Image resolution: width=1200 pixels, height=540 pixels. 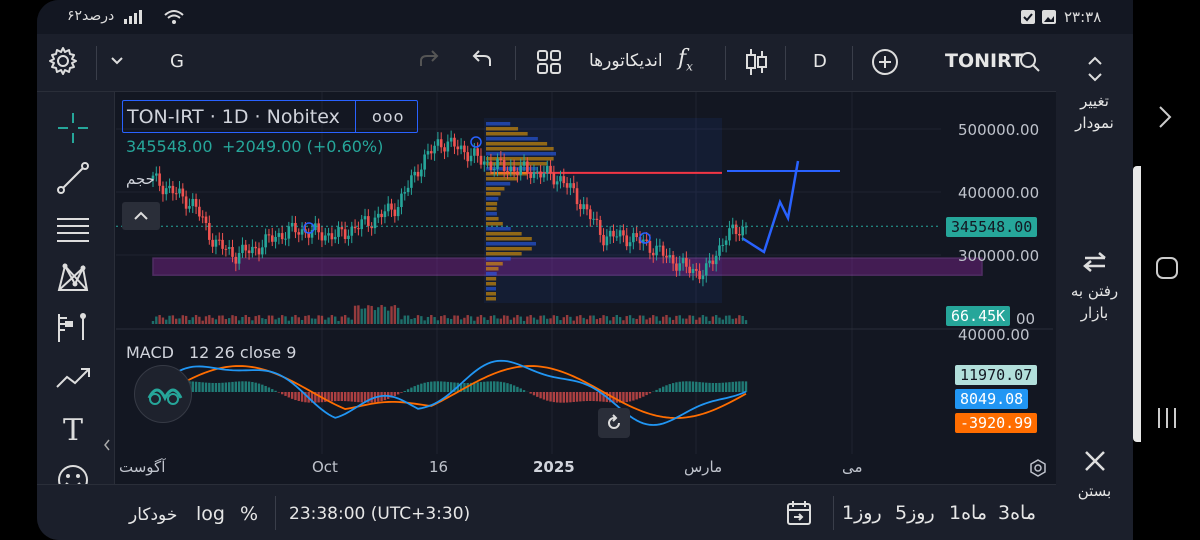 What do you see at coordinates (380, 514) in the screenshot?
I see `timezone-button: 23:38:00 (UTC+3:30)` at bounding box center [380, 514].